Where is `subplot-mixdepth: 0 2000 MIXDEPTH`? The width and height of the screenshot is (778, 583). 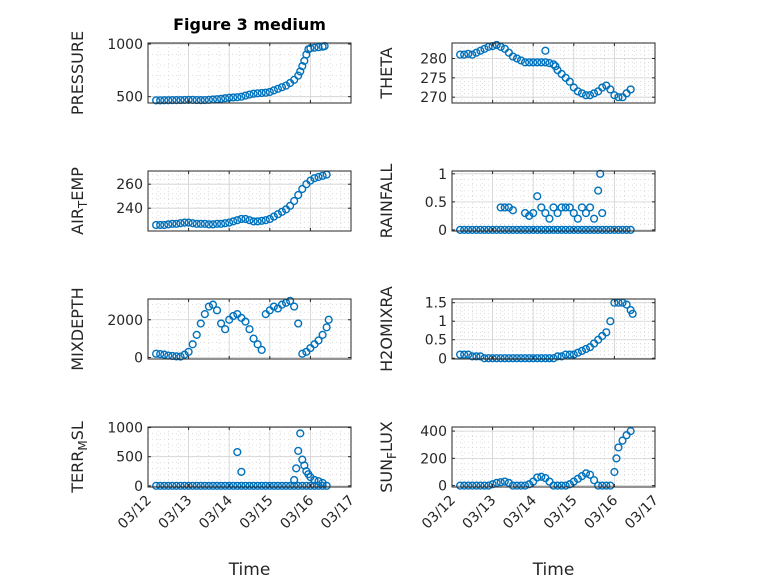
subplot-mixdepth: 0 2000 MIXDEPTH is located at coordinates (210, 329).